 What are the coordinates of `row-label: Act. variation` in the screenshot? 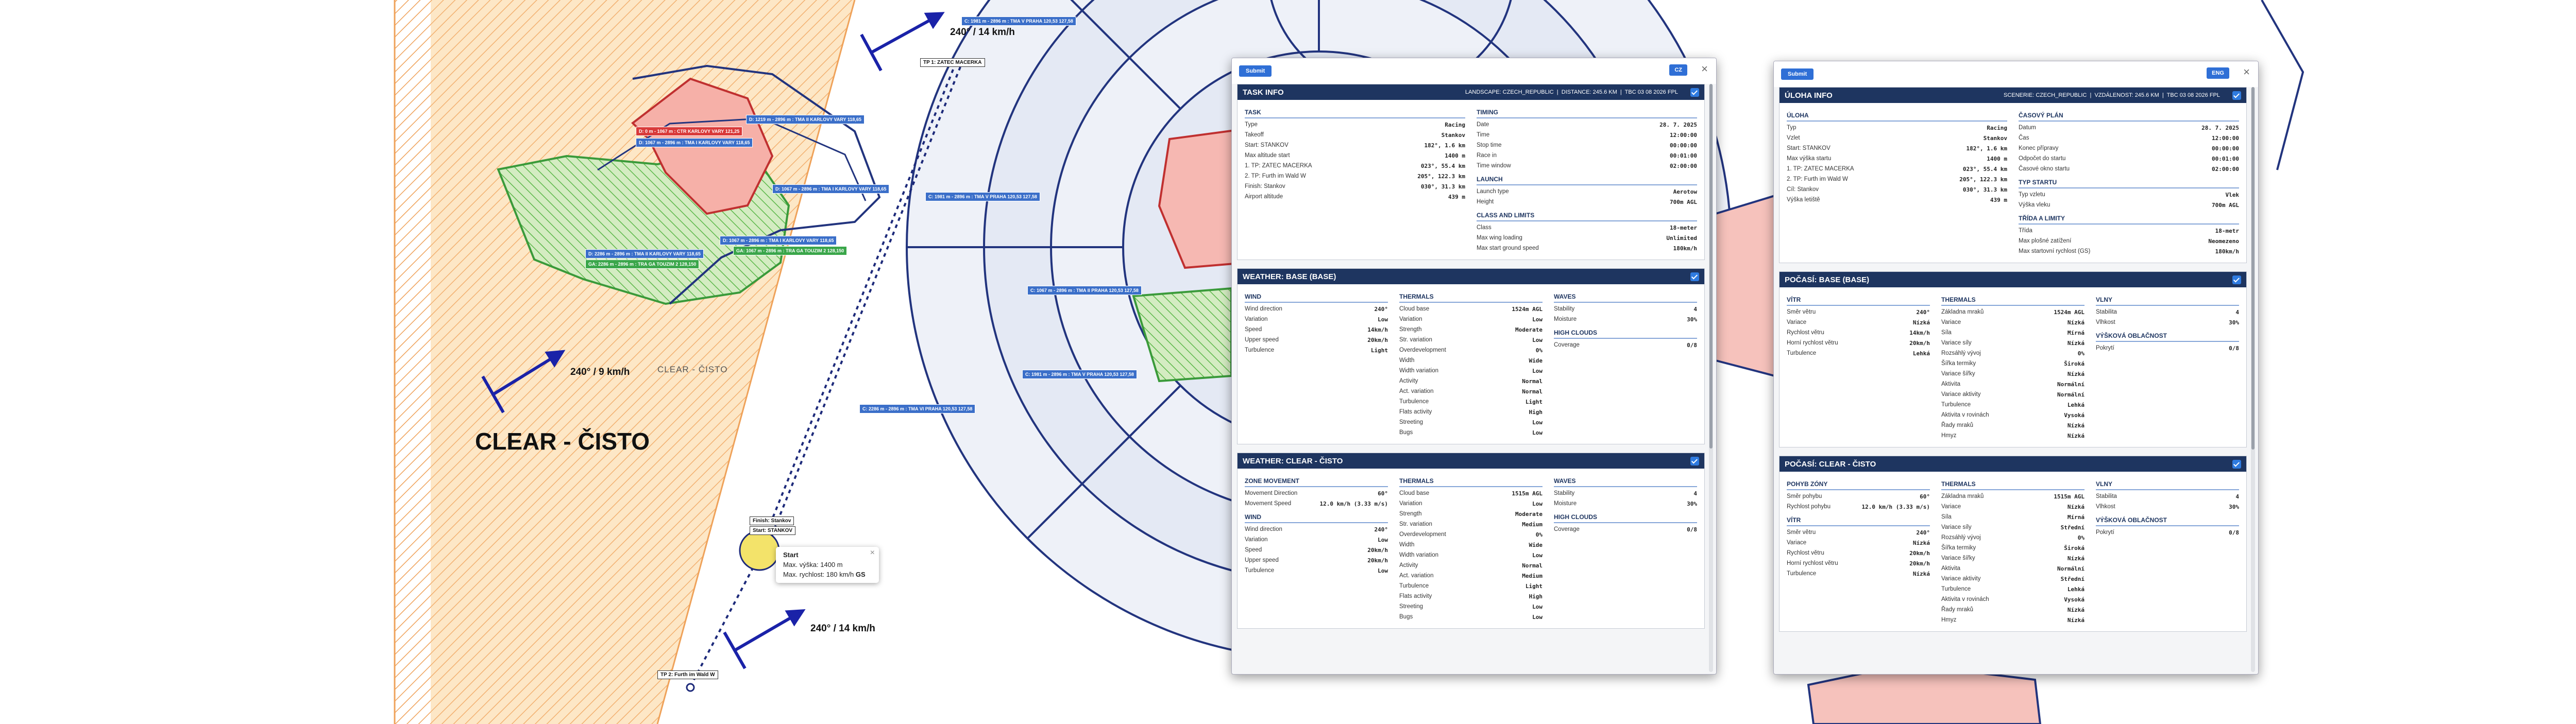 It's located at (1416, 576).